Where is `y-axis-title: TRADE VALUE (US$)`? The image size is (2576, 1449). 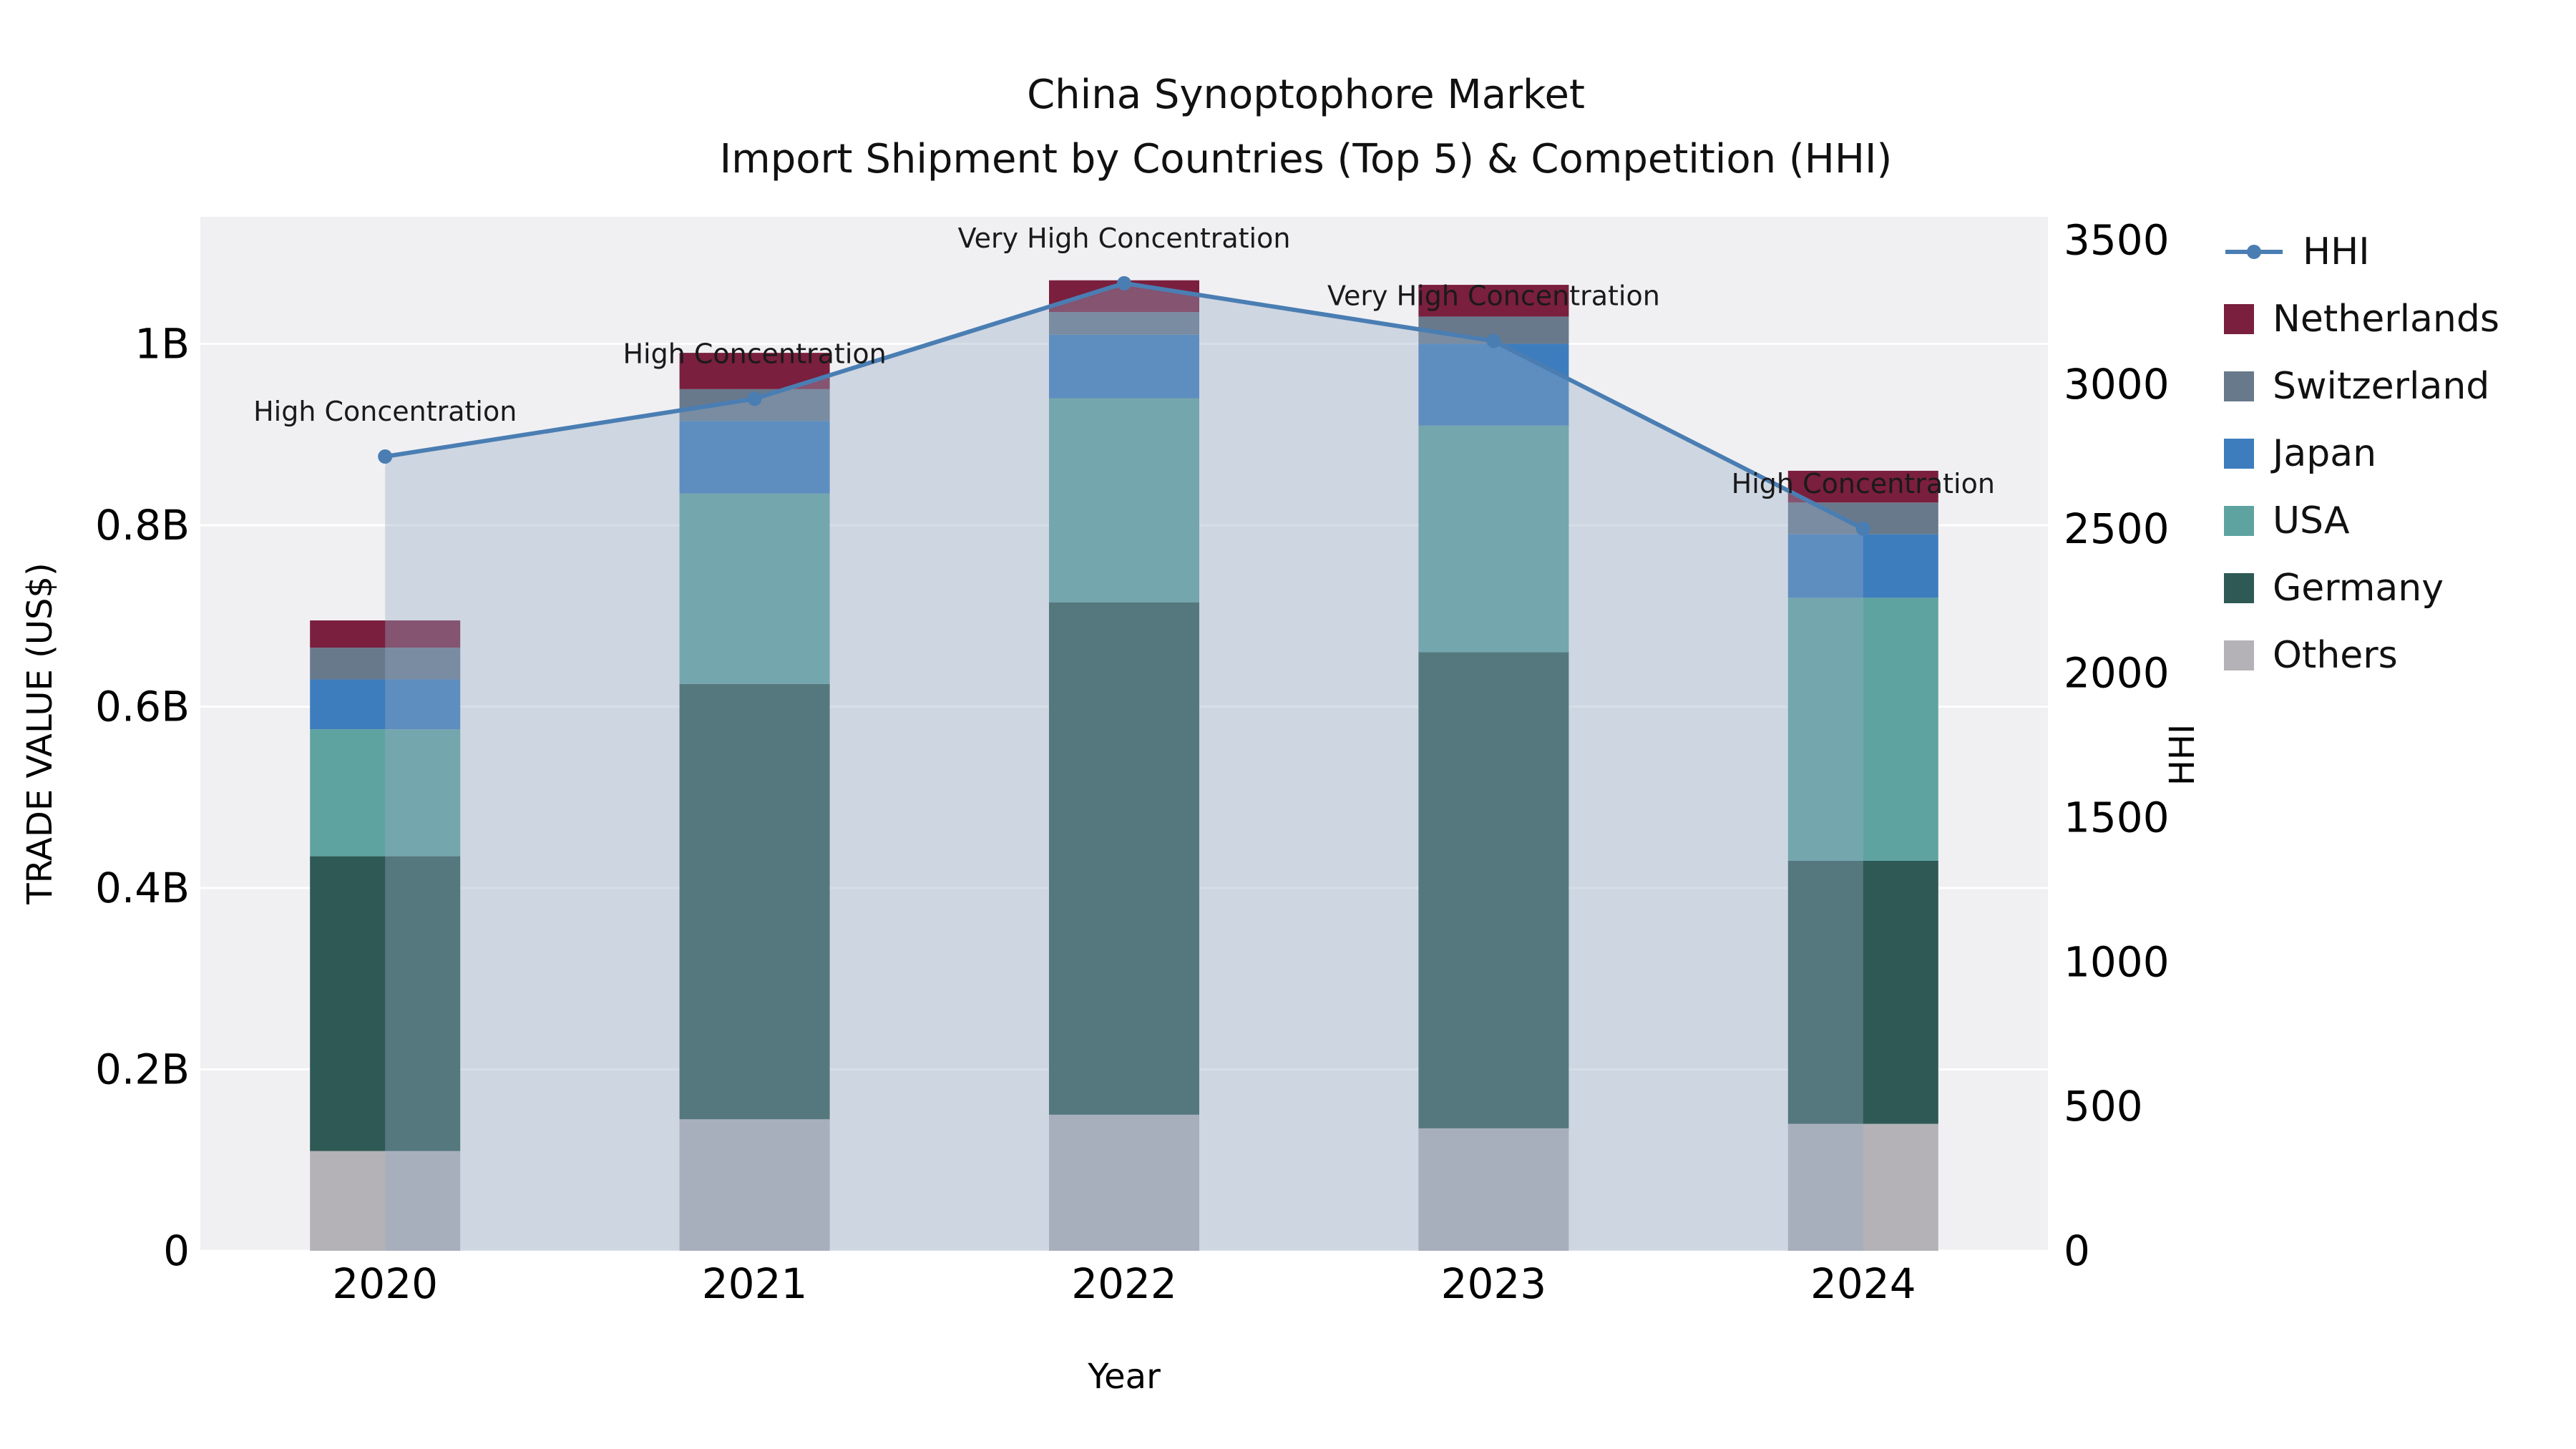 y-axis-title: TRADE VALUE (US$) is located at coordinates (40, 733).